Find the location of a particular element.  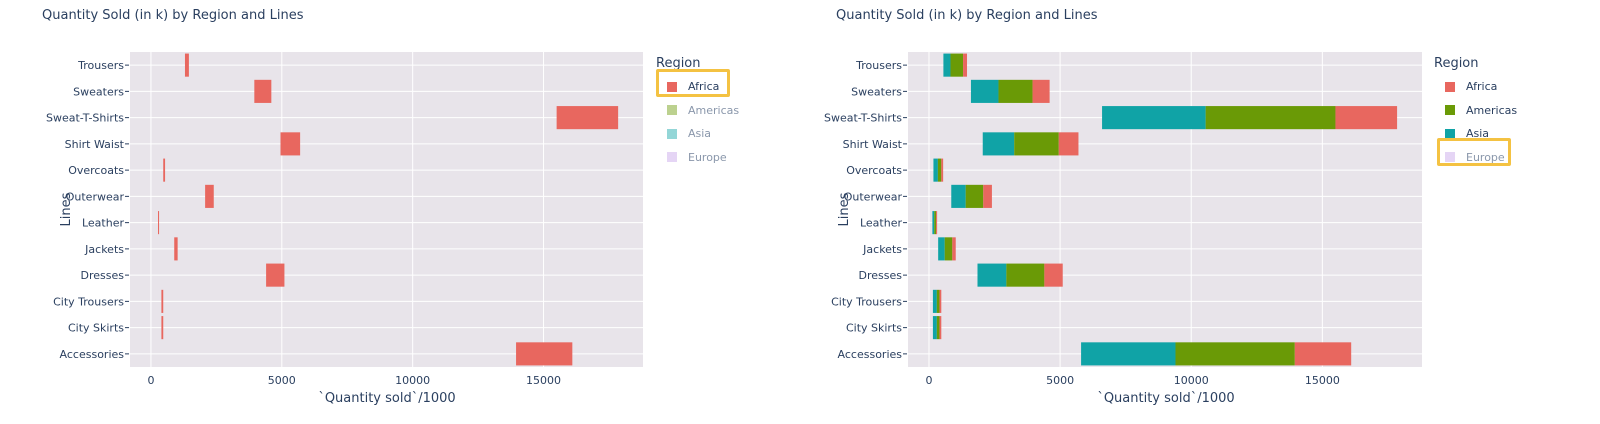

y-tick-label: Sweaters is located at coordinates (98, 91).